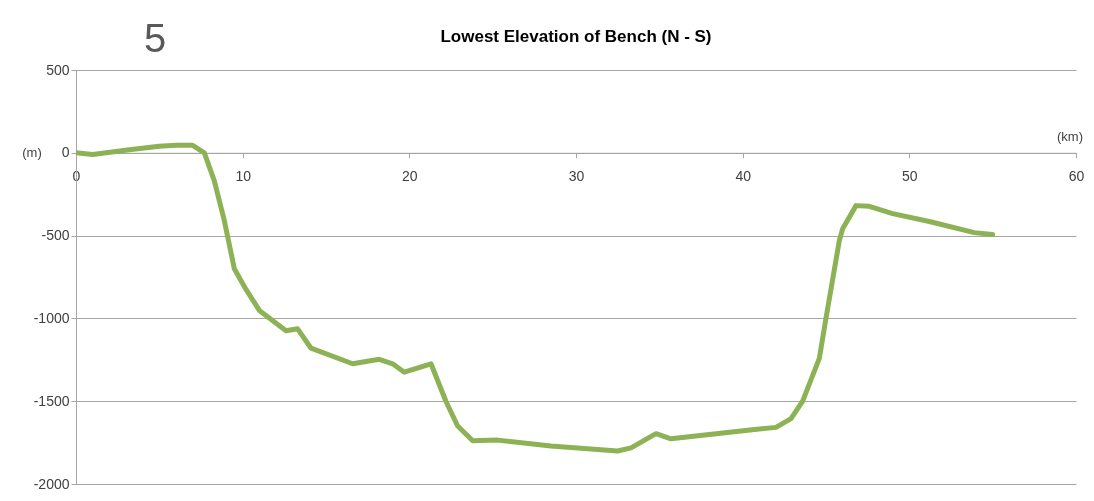 Image resolution: width=1094 pixels, height=501 pixels. Describe the element at coordinates (743, 176) in the screenshot. I see `x-tick-label: 40` at that location.